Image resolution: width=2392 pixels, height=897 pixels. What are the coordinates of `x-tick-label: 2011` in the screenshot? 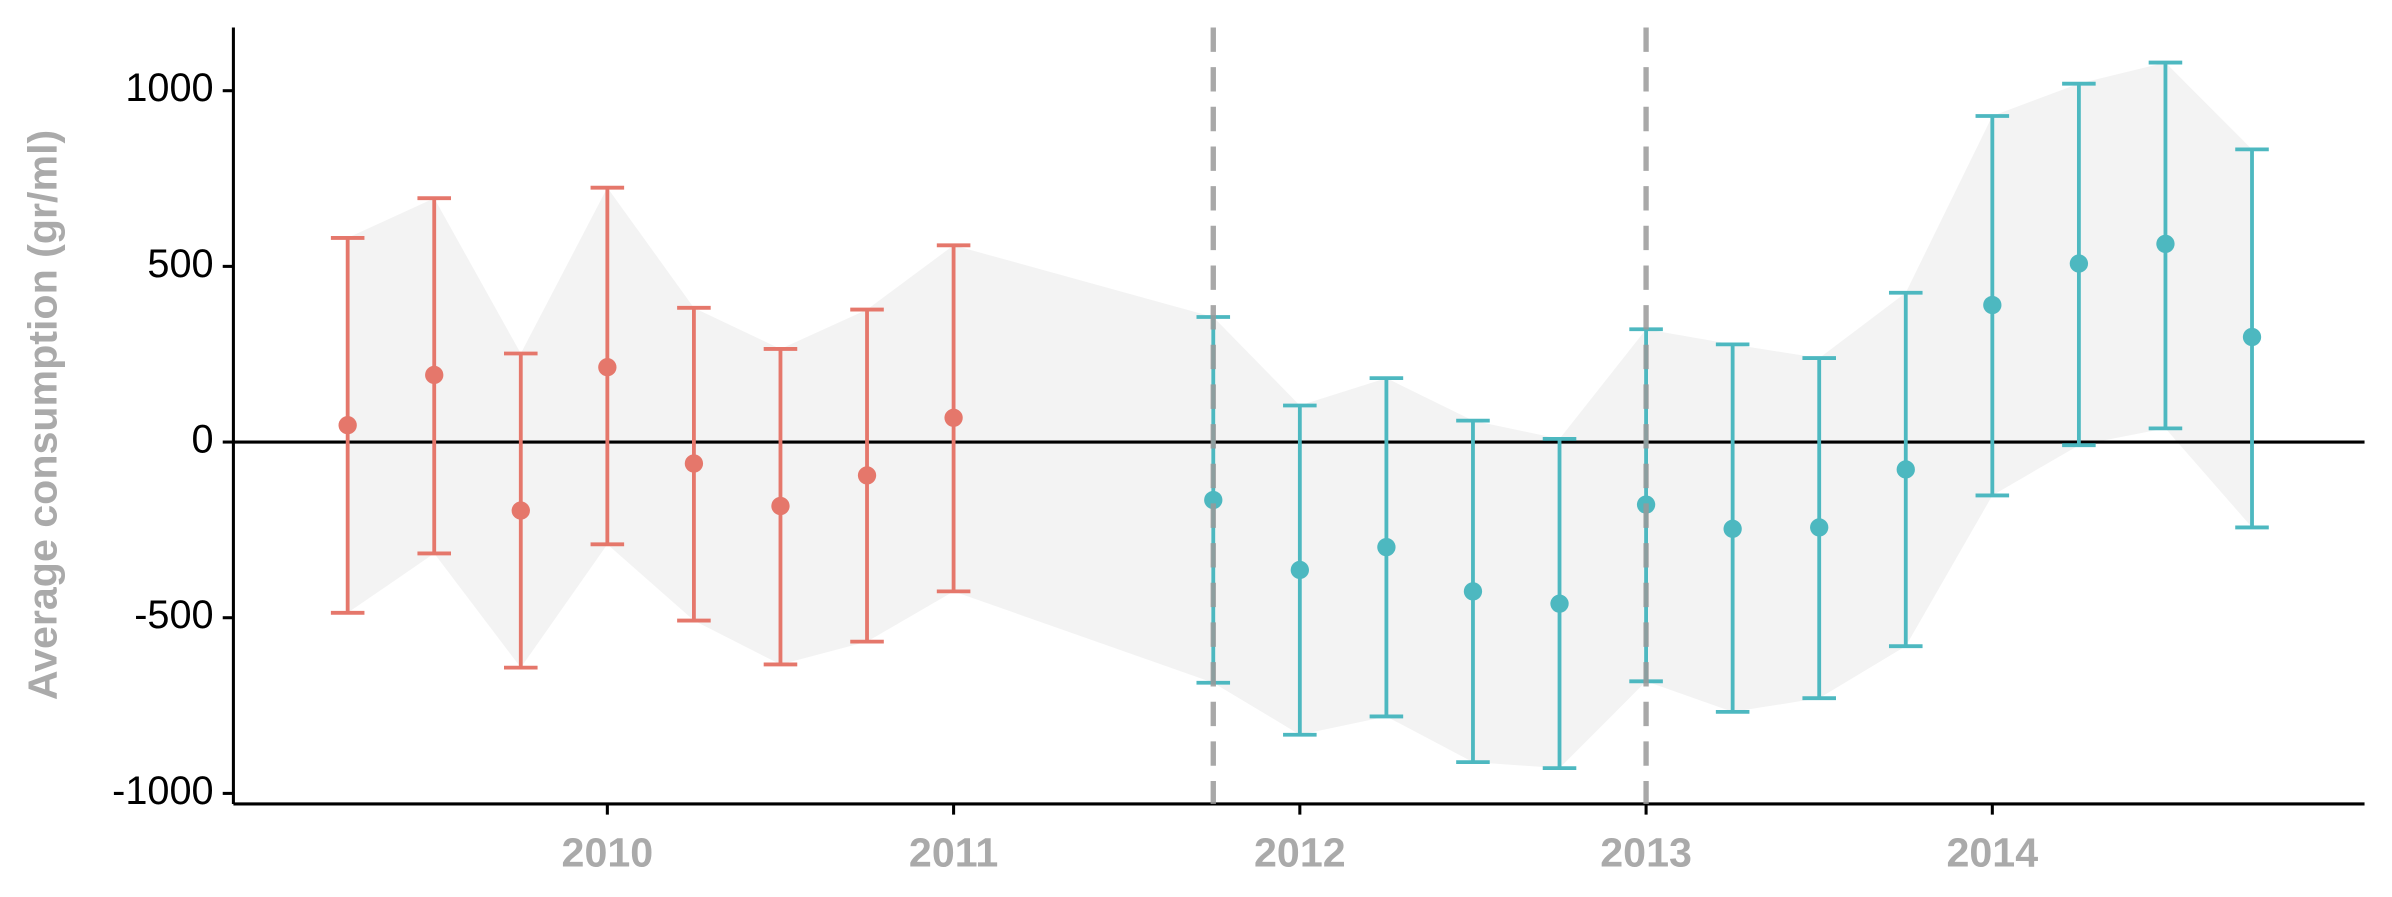 It's located at (953, 853).